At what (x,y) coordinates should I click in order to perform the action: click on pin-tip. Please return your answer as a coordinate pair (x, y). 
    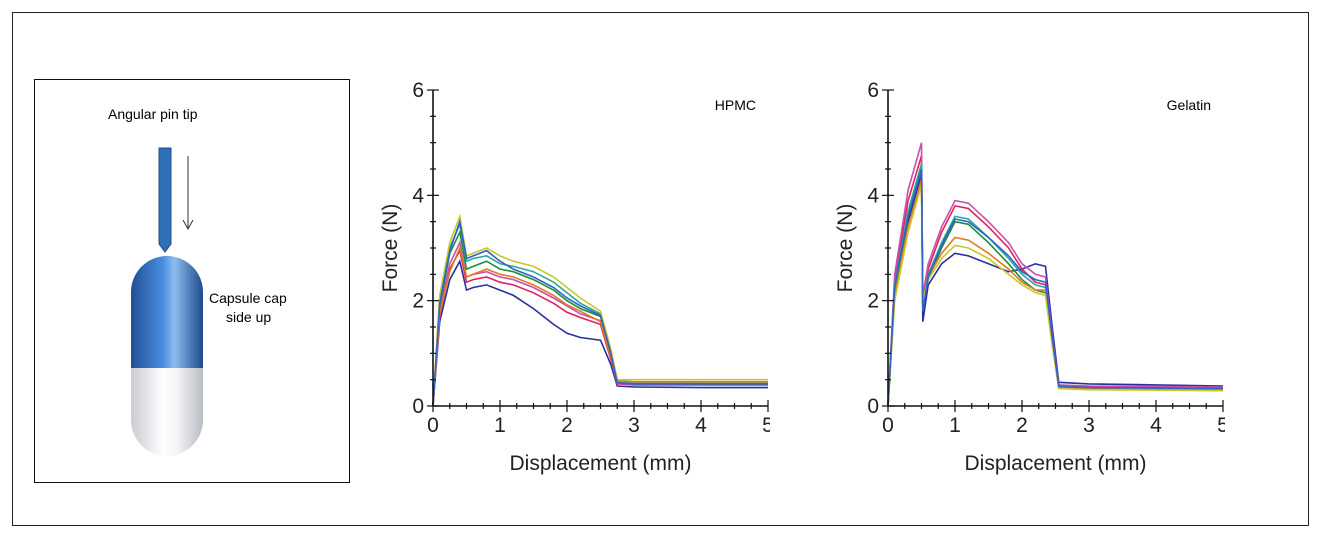
    Looking at the image, I should click on (165, 200).